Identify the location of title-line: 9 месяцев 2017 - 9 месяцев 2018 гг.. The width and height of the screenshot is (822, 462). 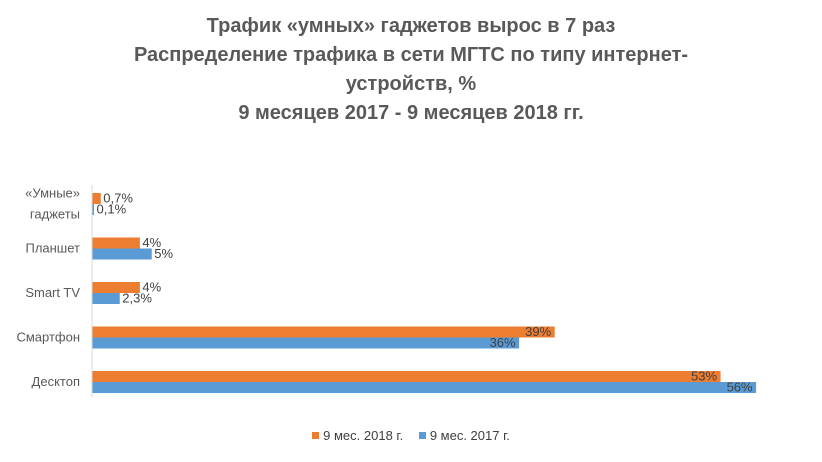
(411, 113).